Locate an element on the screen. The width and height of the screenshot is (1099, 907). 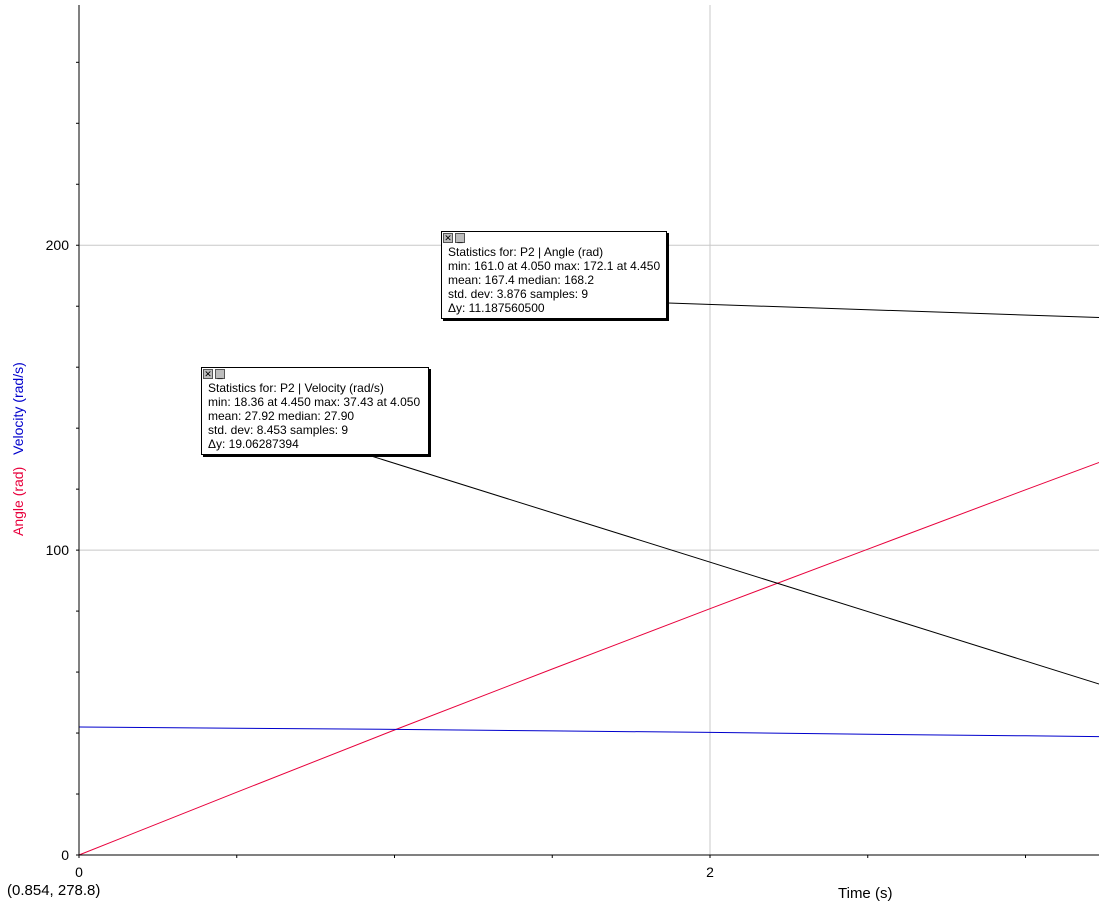
stats-delta-y: Δy: 11.187560500 is located at coordinates (496, 308).